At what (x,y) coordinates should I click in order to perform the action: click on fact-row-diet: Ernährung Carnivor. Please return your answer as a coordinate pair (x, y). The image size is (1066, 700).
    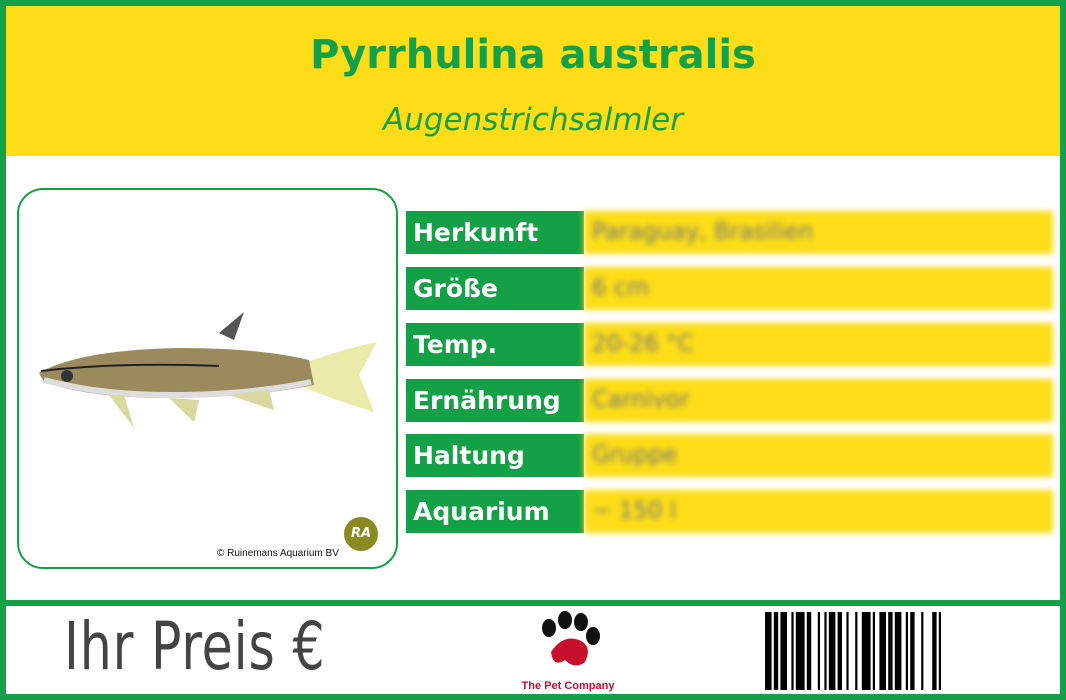
    Looking at the image, I should click on (729, 400).